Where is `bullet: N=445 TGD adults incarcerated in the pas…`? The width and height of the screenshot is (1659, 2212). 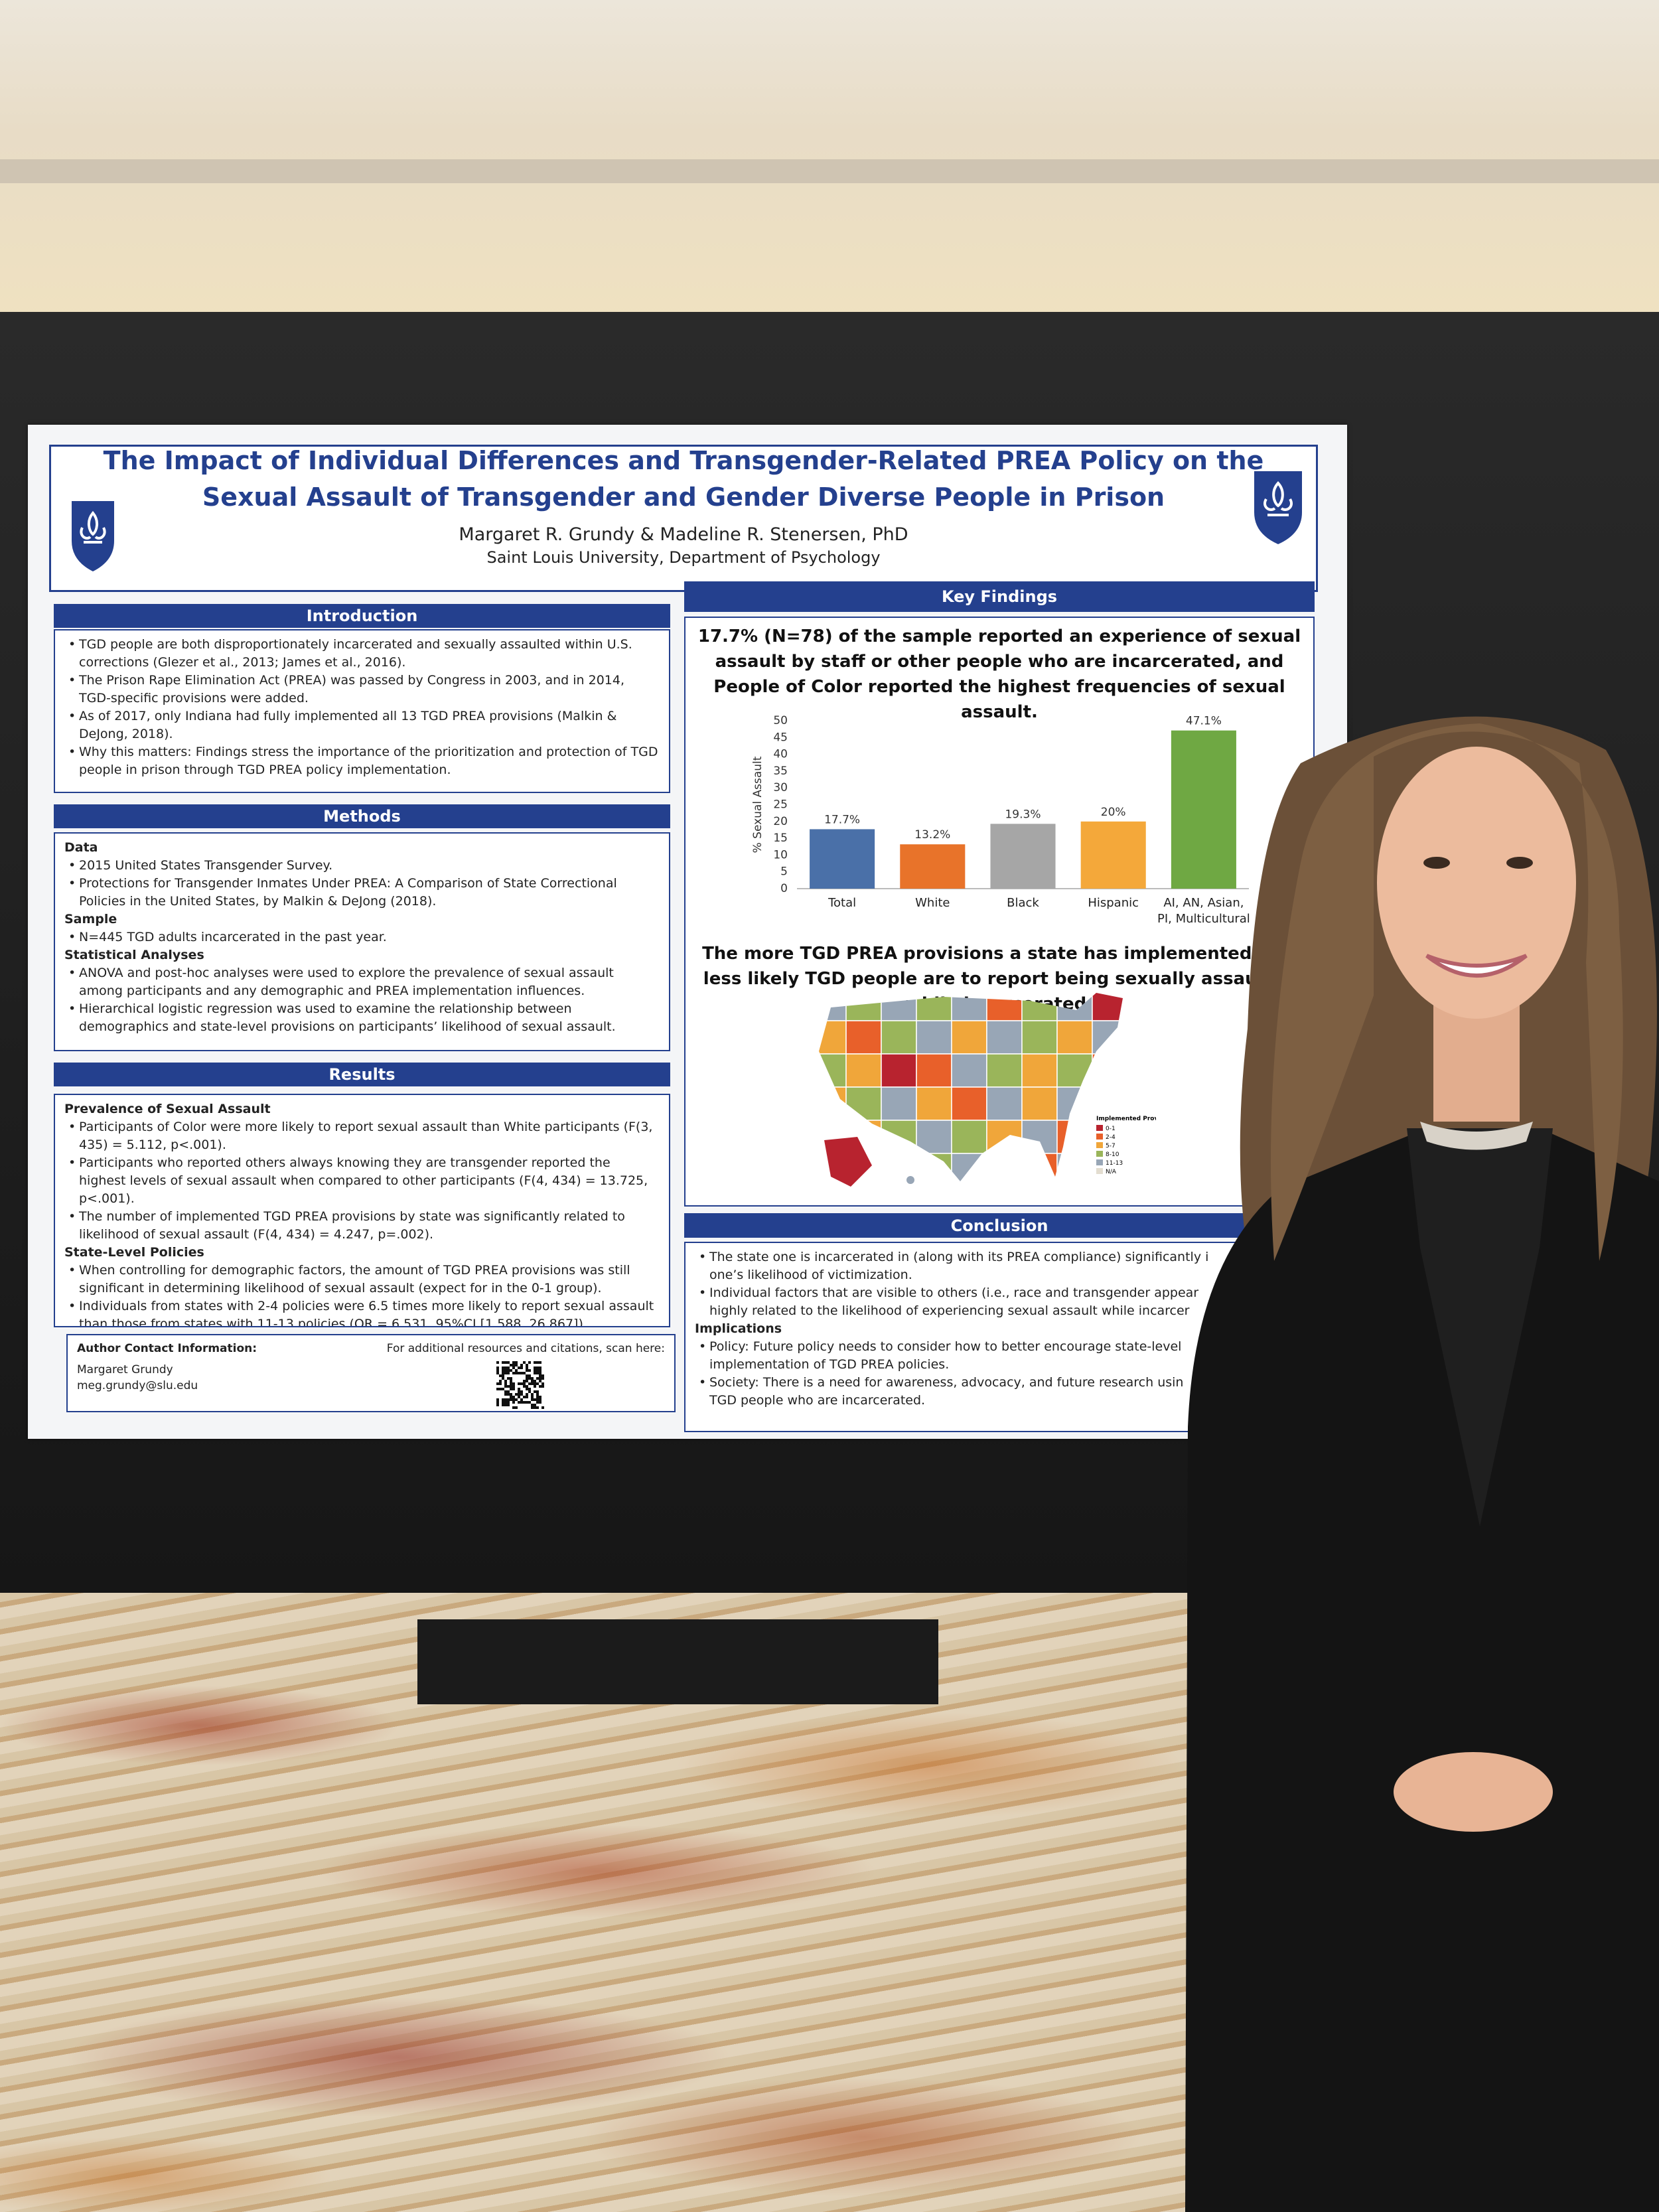
bullet: N=445 TGD adults incarcerated in the pas… is located at coordinates (362, 937).